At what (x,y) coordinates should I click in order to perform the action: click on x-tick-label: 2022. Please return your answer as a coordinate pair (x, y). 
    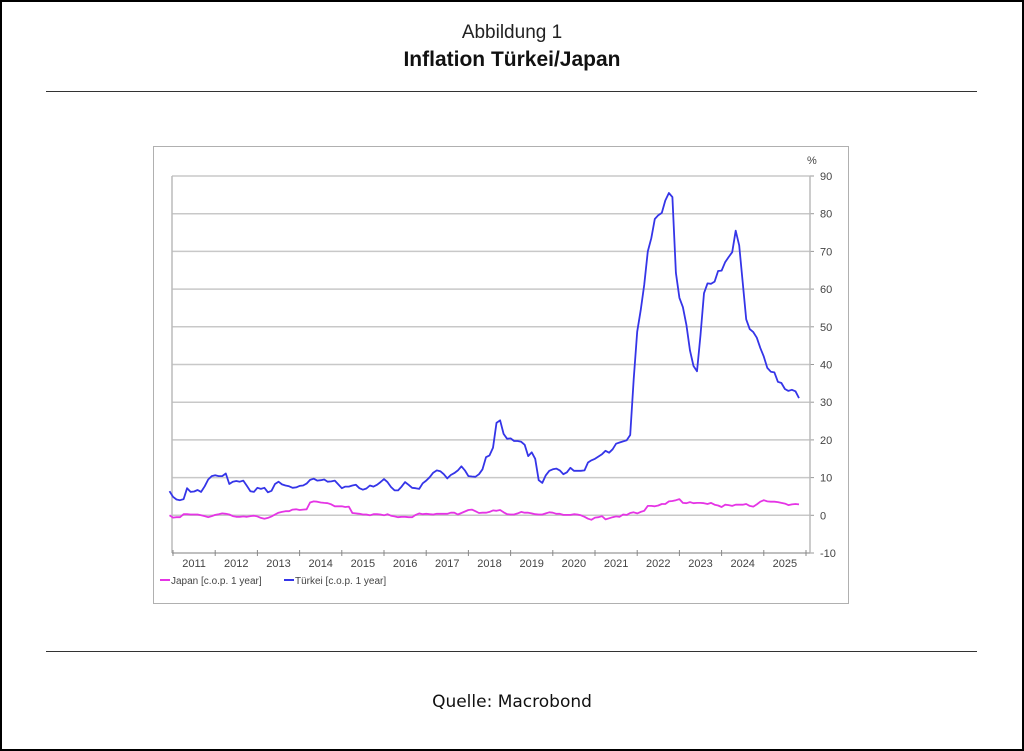
    Looking at the image, I should click on (658, 564).